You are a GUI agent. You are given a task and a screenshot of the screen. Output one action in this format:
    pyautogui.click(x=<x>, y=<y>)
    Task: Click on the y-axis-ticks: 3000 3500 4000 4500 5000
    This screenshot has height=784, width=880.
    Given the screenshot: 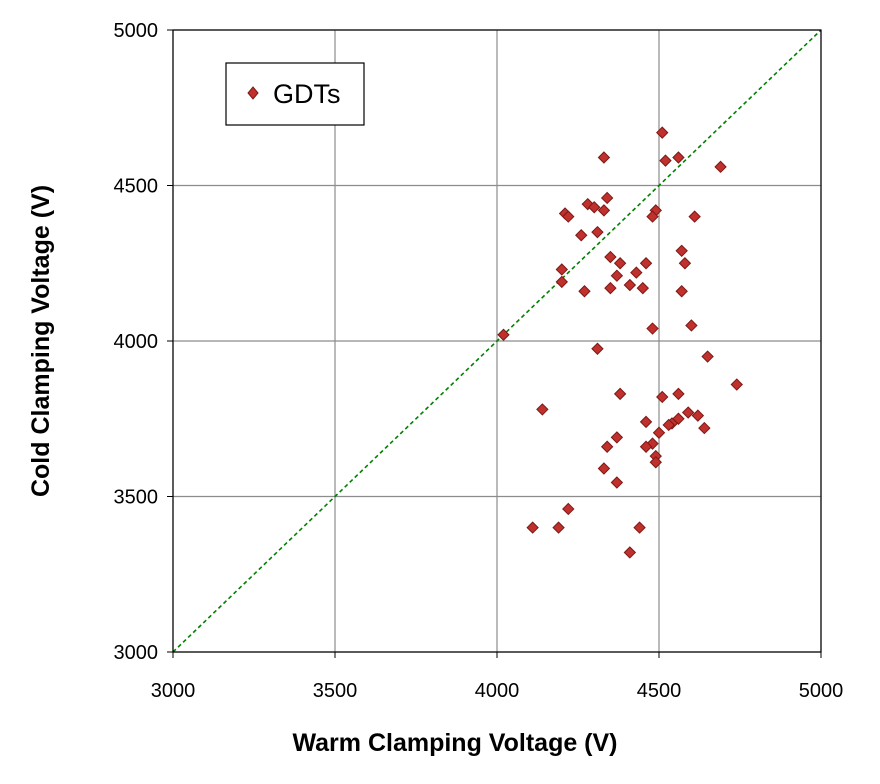 What is the action you would take?
    pyautogui.click(x=143, y=342)
    